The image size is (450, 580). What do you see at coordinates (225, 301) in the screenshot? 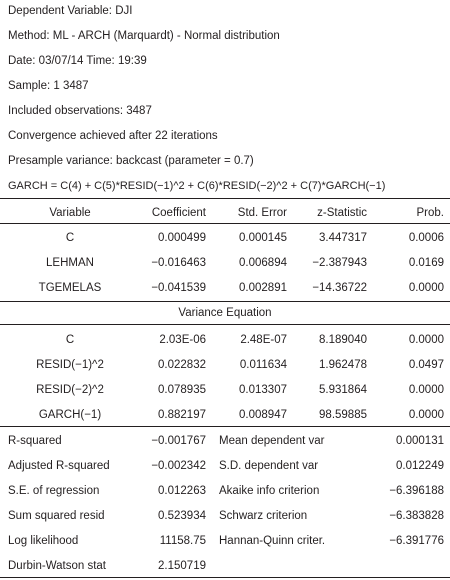
I see `mean-equation-rule` at bounding box center [225, 301].